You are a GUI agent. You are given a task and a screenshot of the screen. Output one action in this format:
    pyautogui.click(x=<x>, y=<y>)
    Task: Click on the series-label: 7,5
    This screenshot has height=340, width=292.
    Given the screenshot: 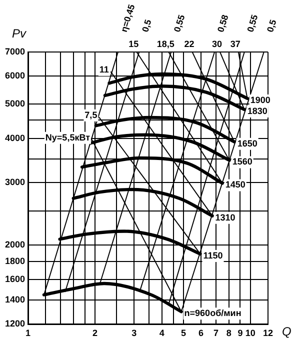 What is the action you would take?
    pyautogui.click(x=91, y=115)
    